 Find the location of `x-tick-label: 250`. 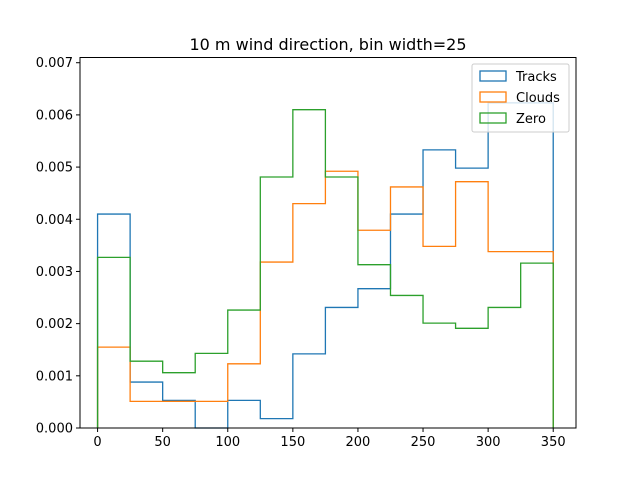

x-tick-label: 250 is located at coordinates (423, 442).